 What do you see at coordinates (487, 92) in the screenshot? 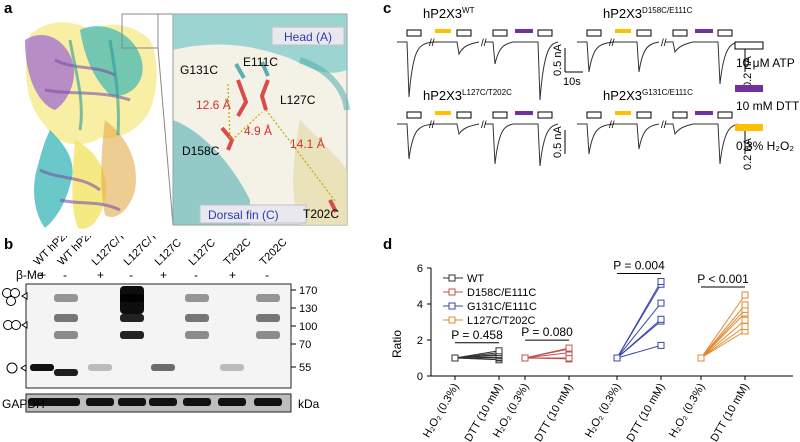
I see `construct-superscript: L127C/T202C` at bounding box center [487, 92].